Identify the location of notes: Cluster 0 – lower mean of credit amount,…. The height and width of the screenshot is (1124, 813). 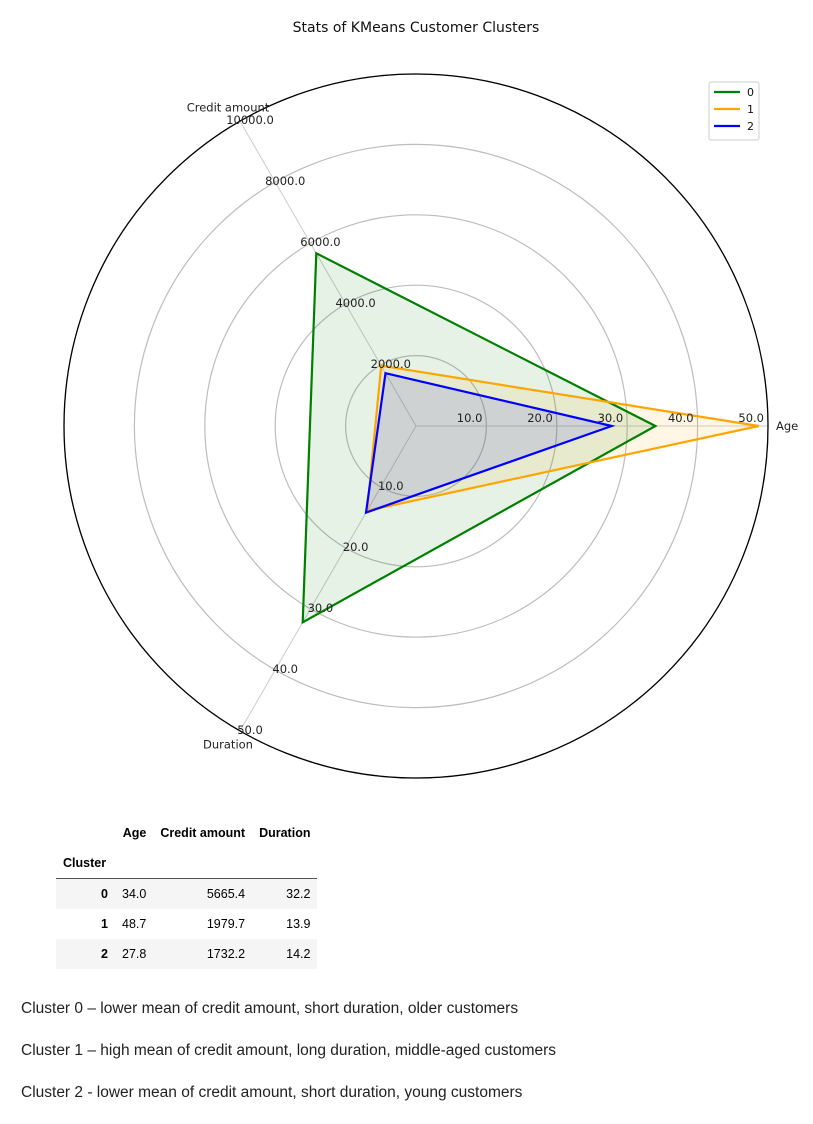
(411, 1061).